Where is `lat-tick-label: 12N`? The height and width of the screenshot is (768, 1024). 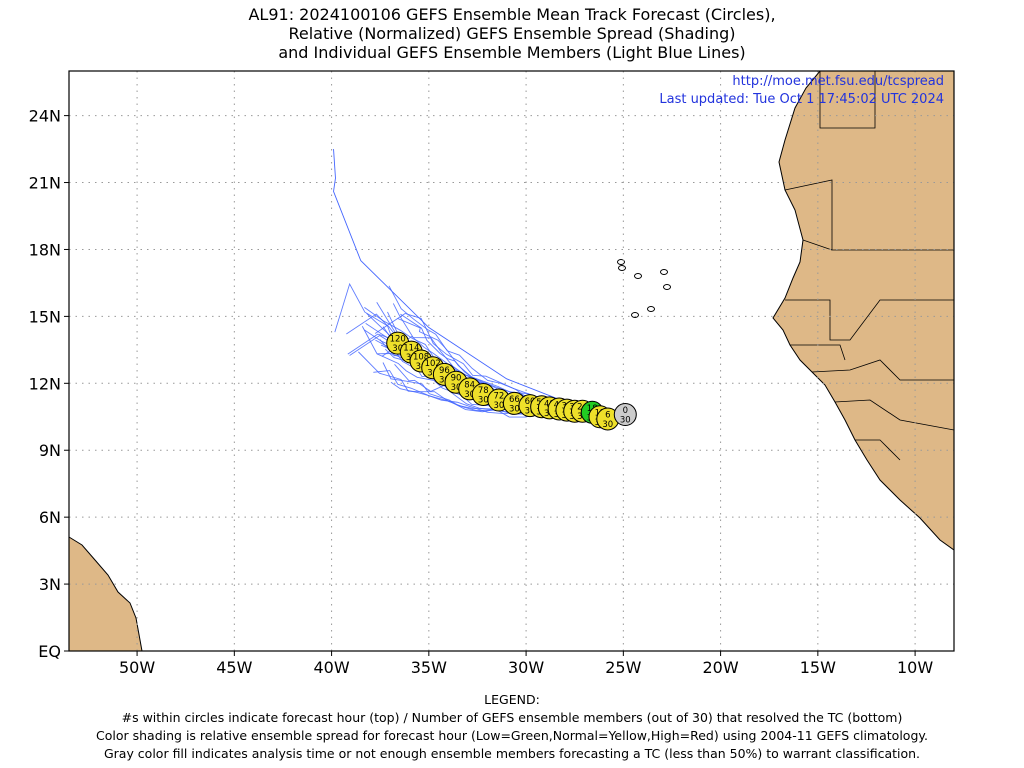 lat-tick-label: 12N is located at coordinates (45, 383).